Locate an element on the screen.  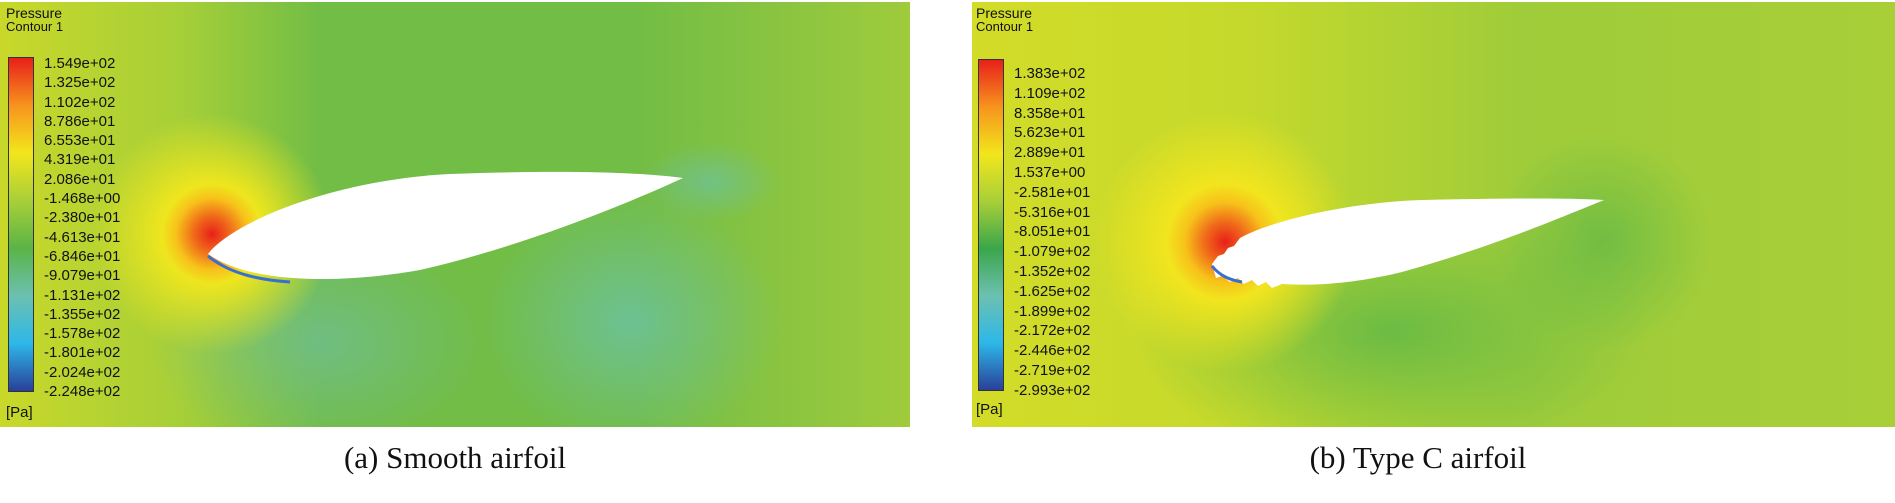
colorbar-tick-label: -1.801e+02 is located at coordinates (82, 353).